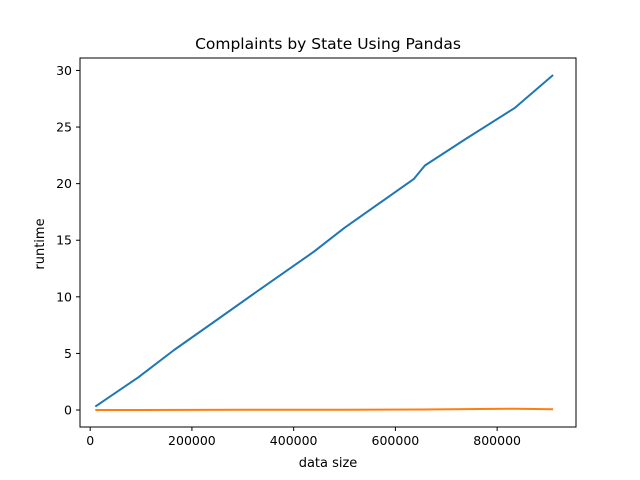  What do you see at coordinates (328, 44) in the screenshot?
I see `chart-title: Complaints by State Using Pandas` at bounding box center [328, 44].